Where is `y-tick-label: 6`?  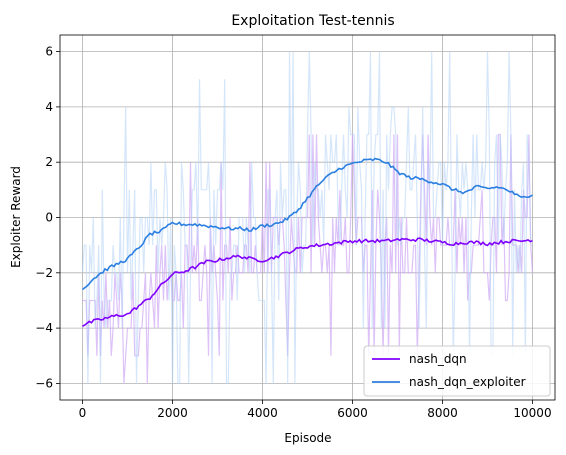 y-tick-label: 6 is located at coordinates (49, 52).